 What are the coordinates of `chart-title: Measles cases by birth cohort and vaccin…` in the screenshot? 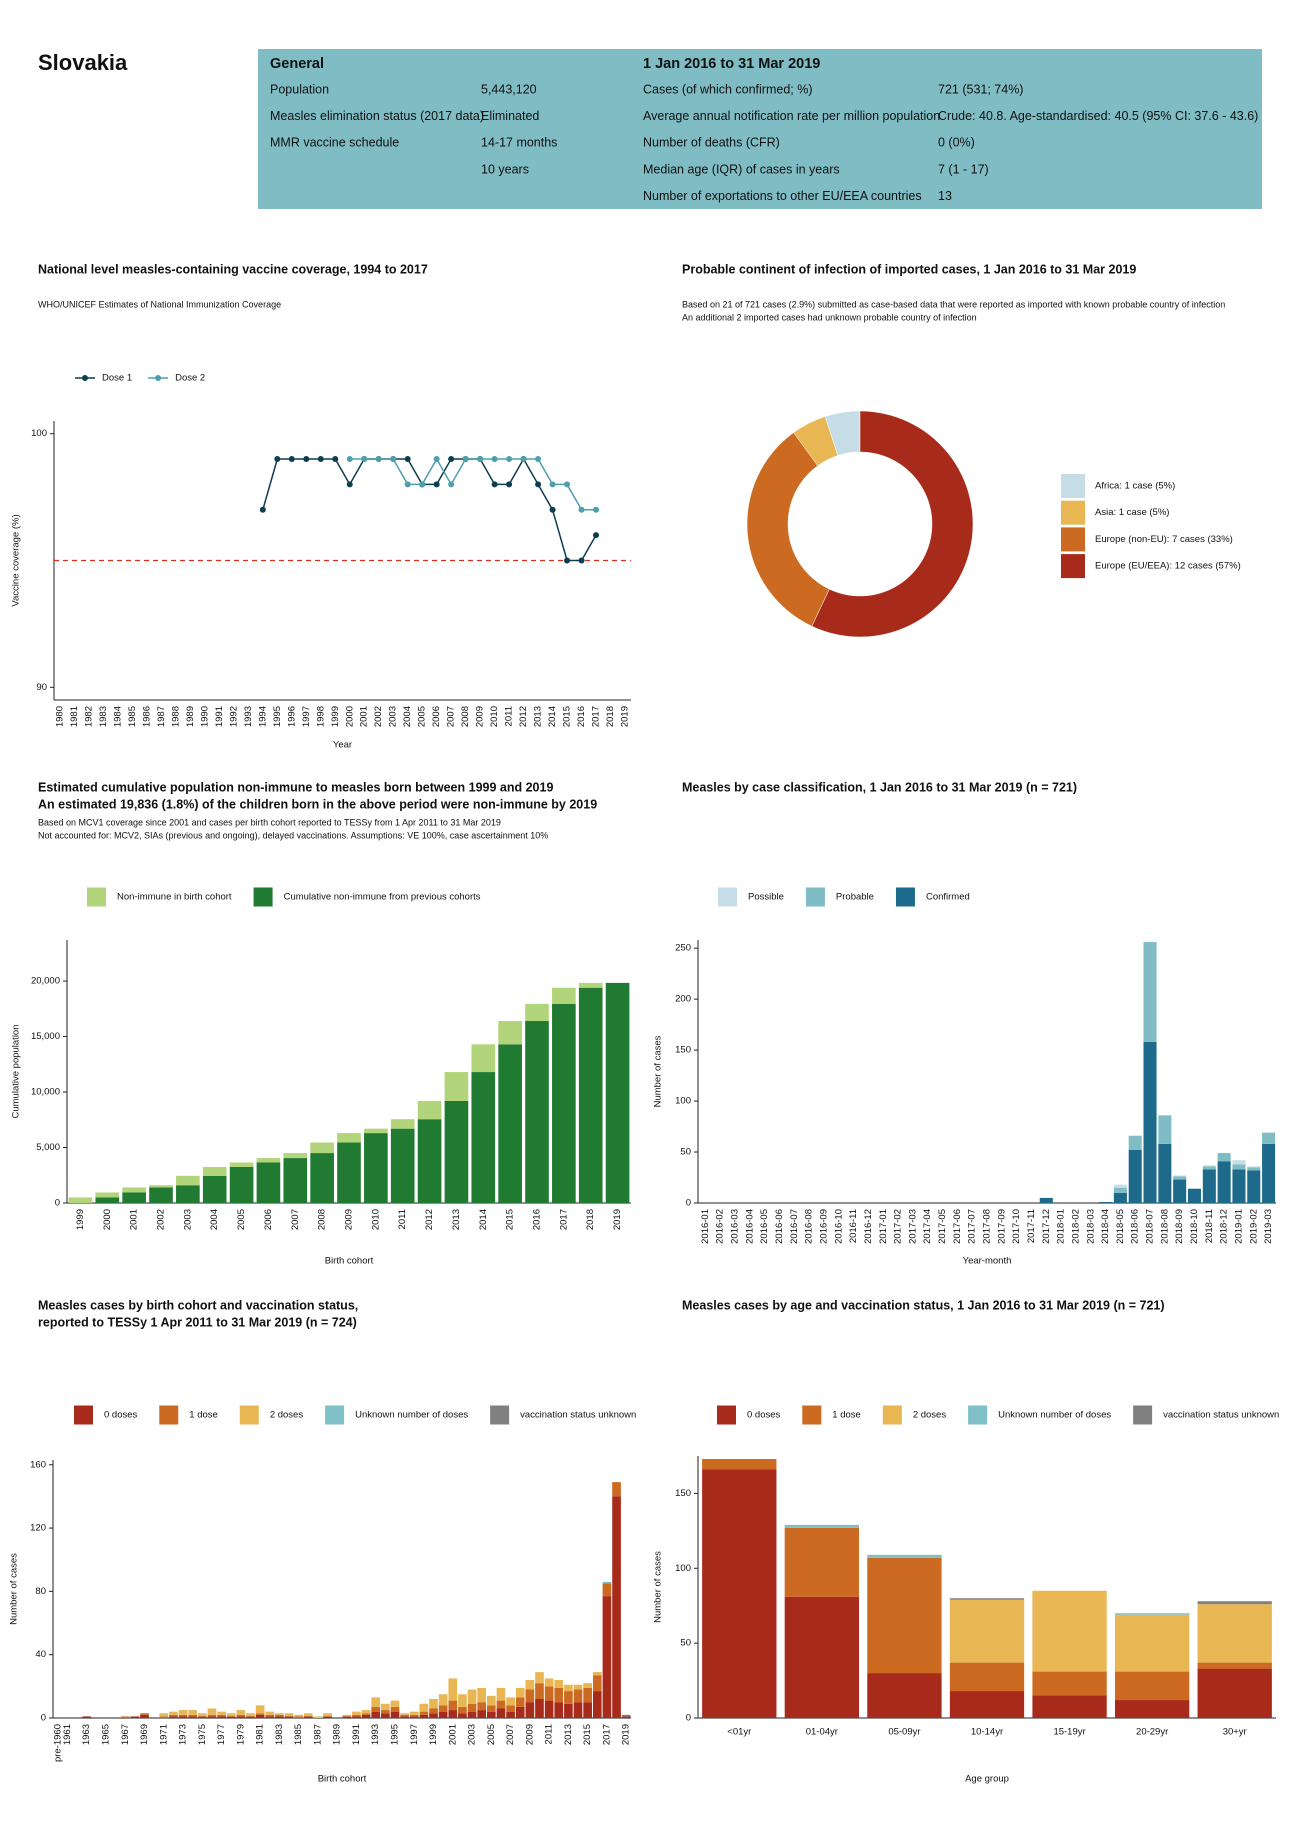 It's located at (198, 1305).